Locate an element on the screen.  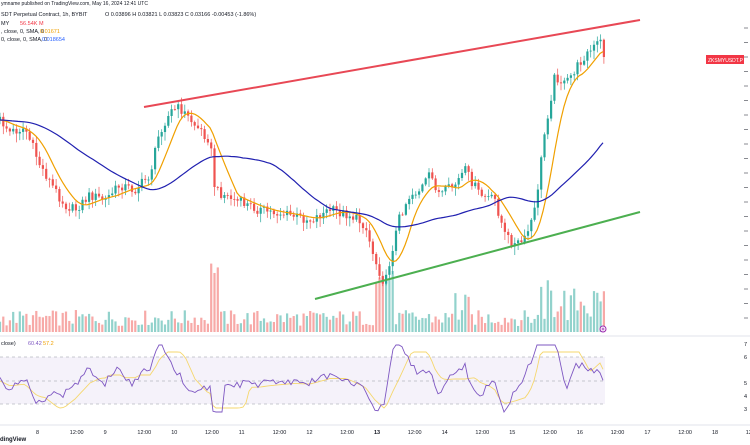
rsi-axis-label: 7 is located at coordinates (745, 345).